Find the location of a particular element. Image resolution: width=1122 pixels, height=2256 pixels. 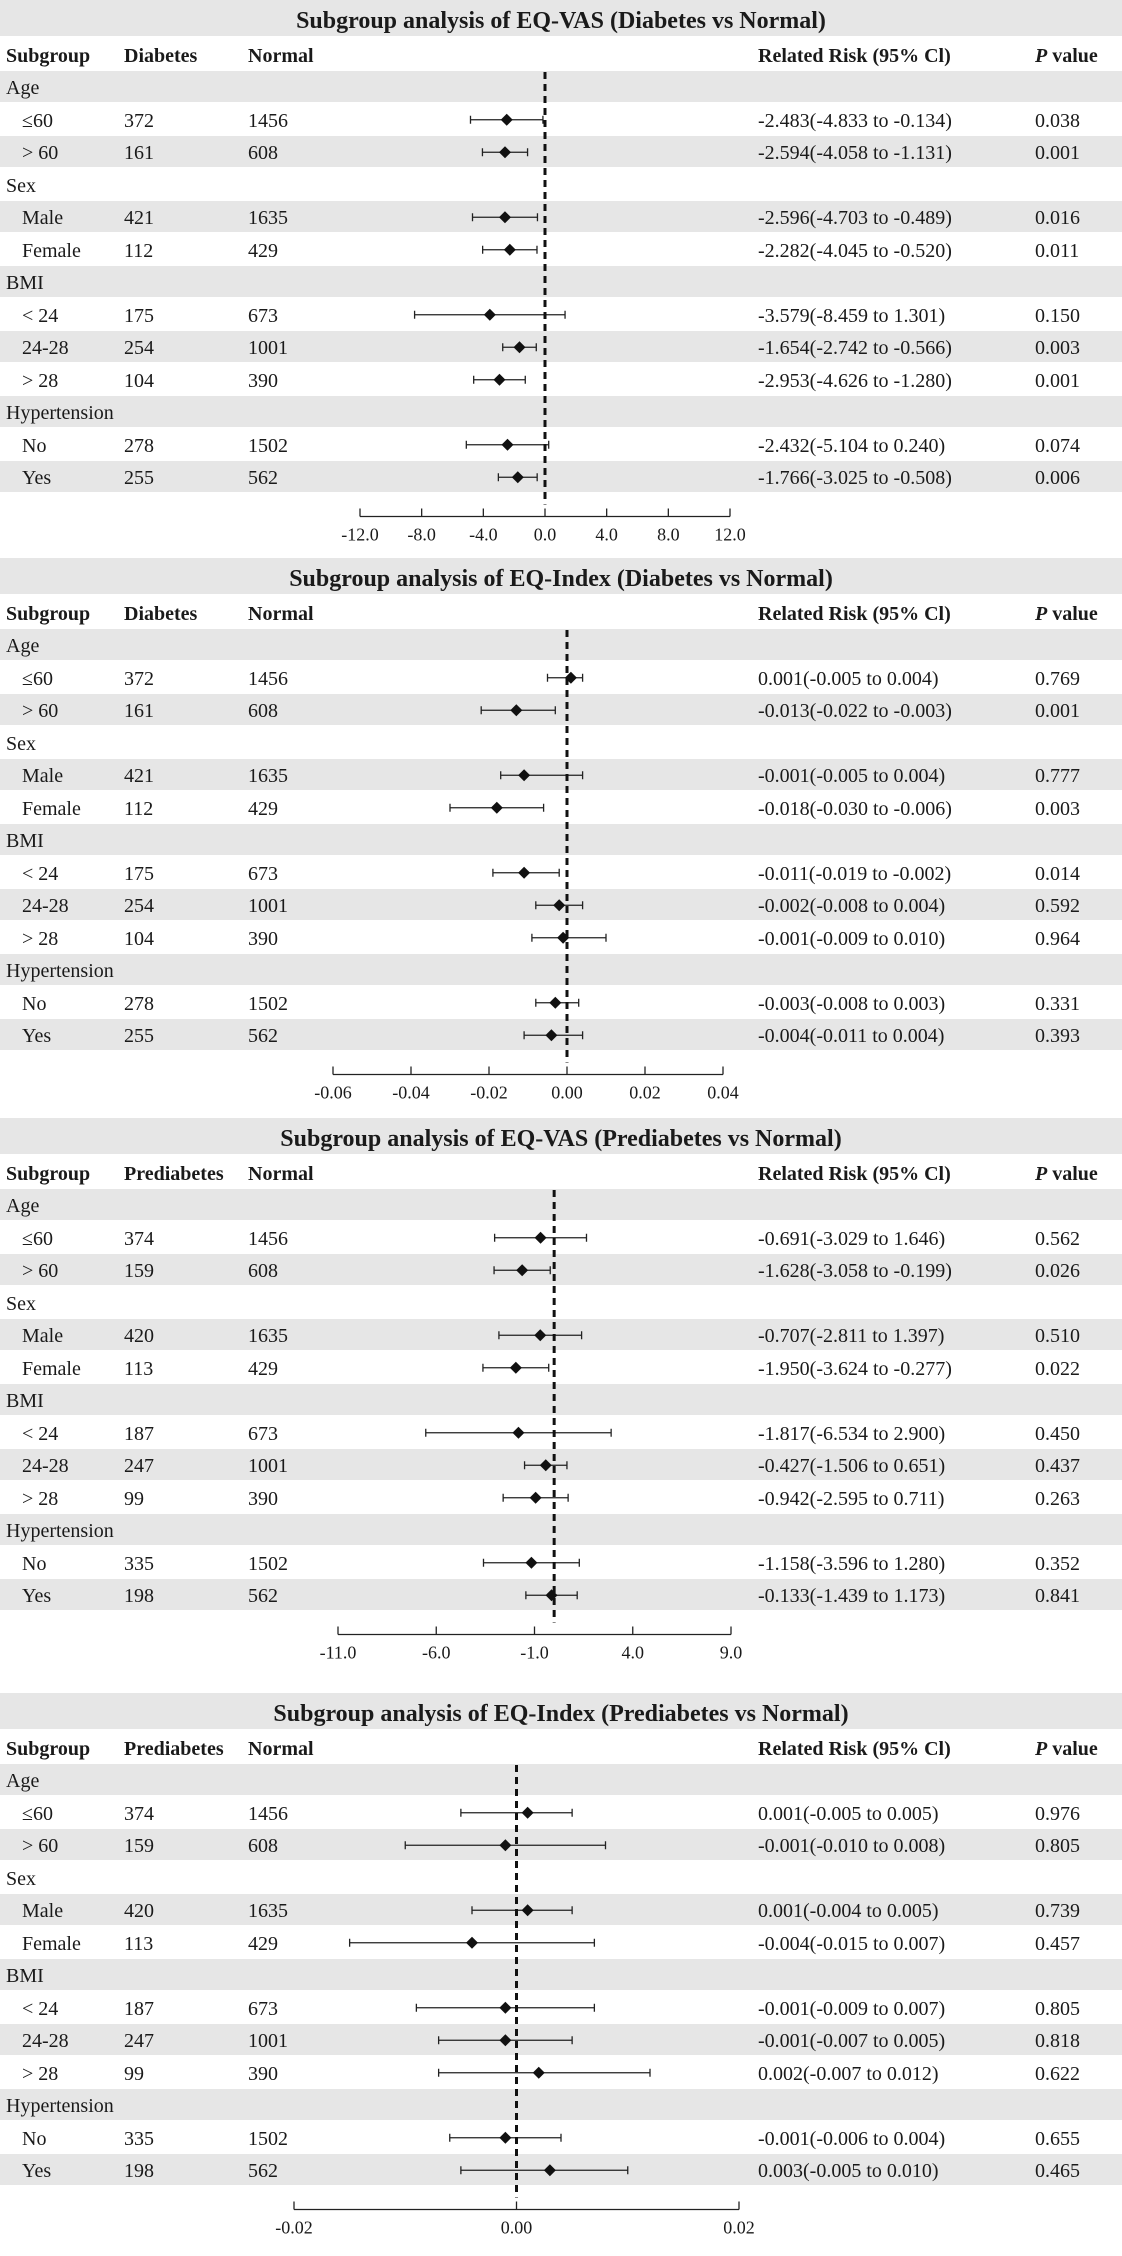

p-value: 0.003 is located at coordinates (1057, 348).